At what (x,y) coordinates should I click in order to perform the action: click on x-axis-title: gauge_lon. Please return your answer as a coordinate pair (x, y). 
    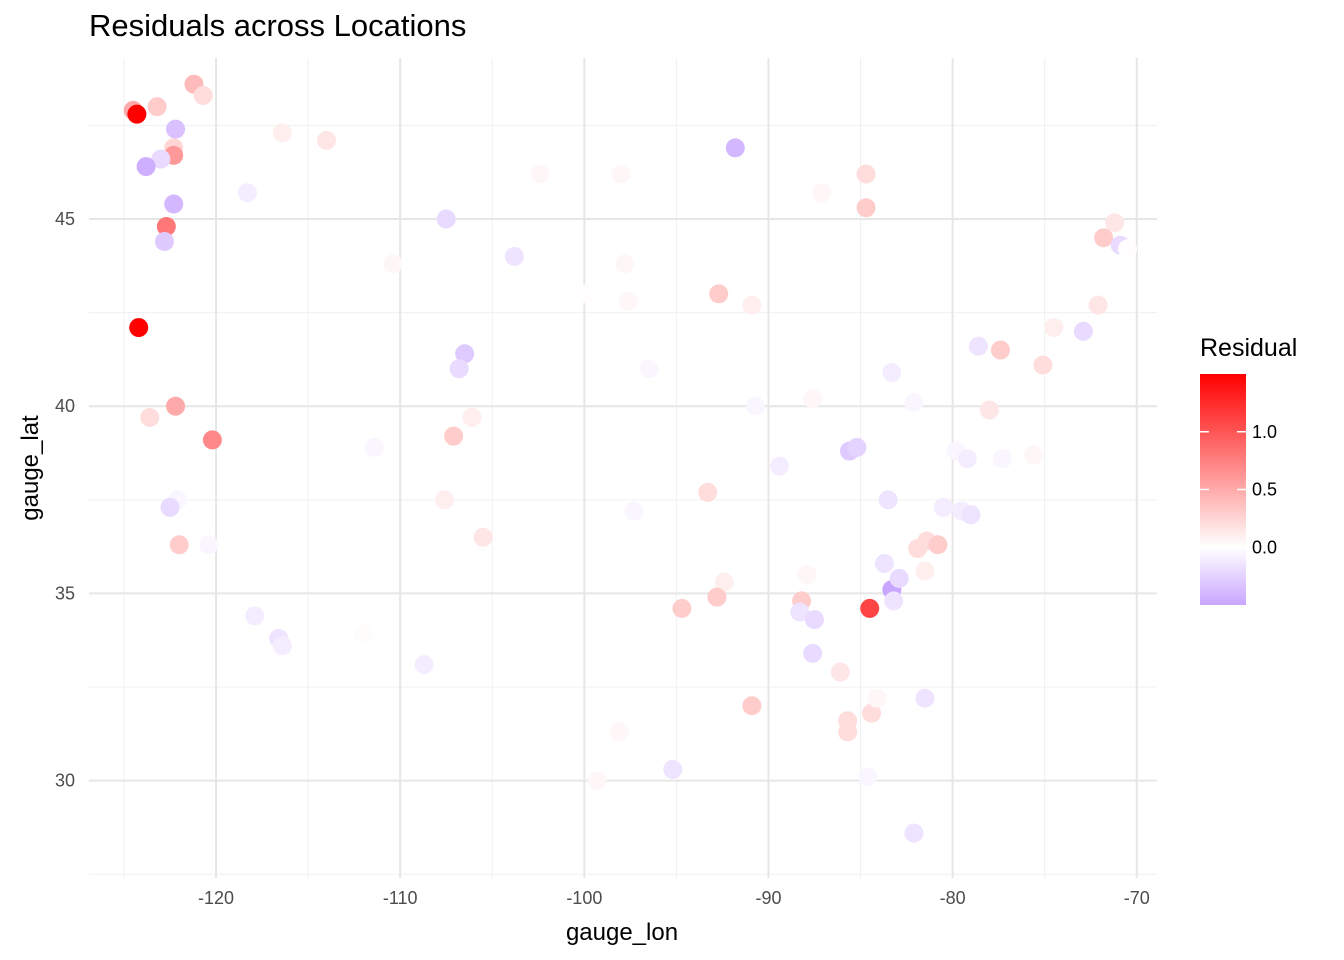
    Looking at the image, I should click on (622, 932).